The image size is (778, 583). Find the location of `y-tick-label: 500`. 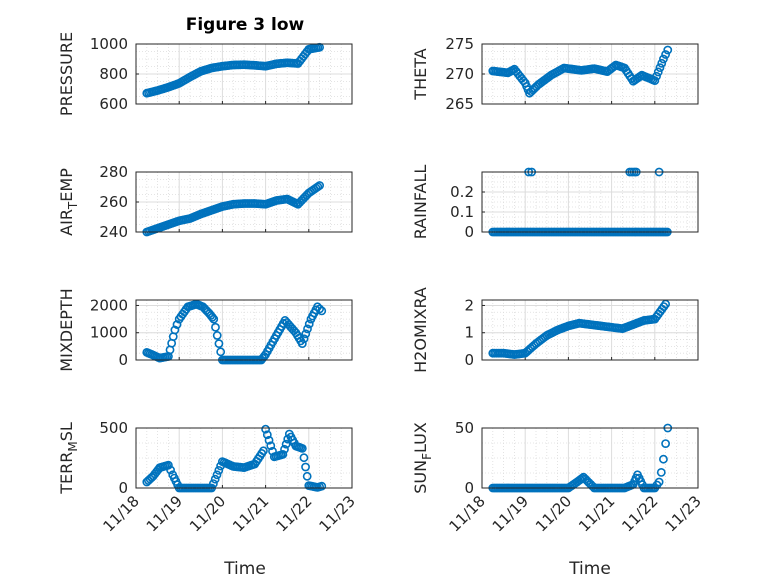

y-tick-label: 500 is located at coordinates (113, 428).